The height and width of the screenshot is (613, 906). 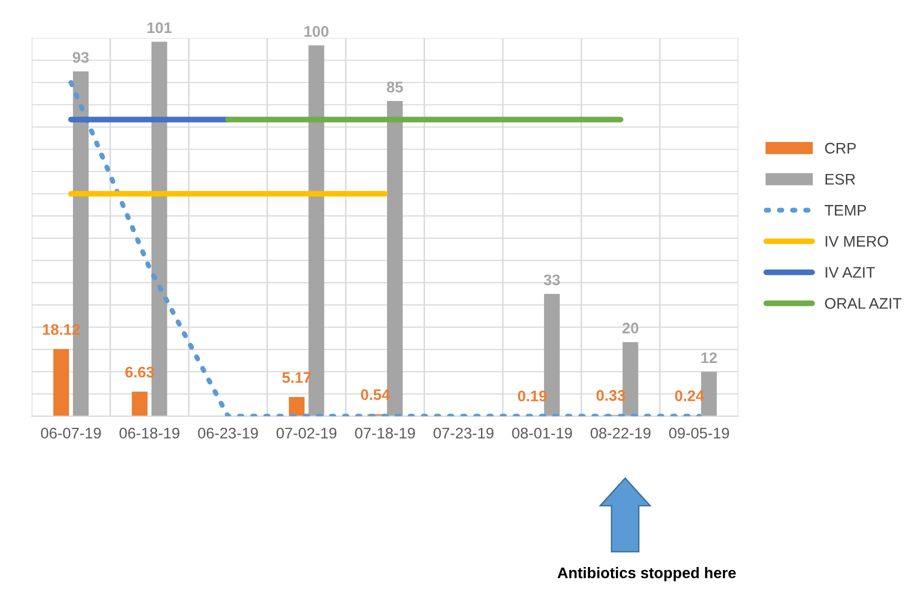 What do you see at coordinates (316, 31) in the screenshot?
I see `data-label: 100` at bounding box center [316, 31].